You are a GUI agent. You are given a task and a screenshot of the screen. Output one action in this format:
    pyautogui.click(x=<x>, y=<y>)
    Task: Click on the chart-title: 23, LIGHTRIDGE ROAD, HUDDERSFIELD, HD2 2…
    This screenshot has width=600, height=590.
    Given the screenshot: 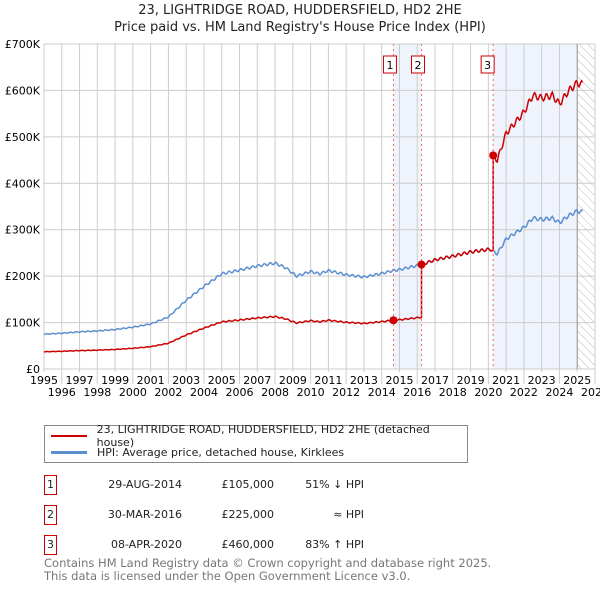 What is the action you would take?
    pyautogui.click(x=300, y=10)
    